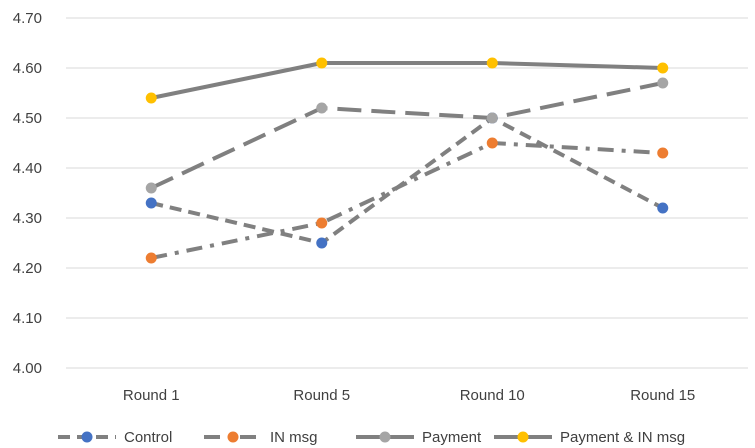 This screenshot has height=448, width=755. What do you see at coordinates (419, 437) in the screenshot?
I see `legend-item: Payment` at bounding box center [419, 437].